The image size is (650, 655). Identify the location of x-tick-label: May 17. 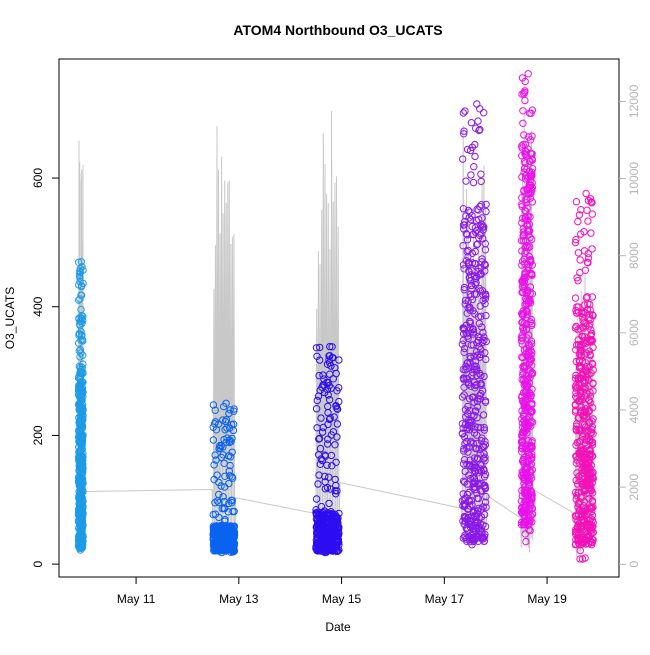
(445, 599).